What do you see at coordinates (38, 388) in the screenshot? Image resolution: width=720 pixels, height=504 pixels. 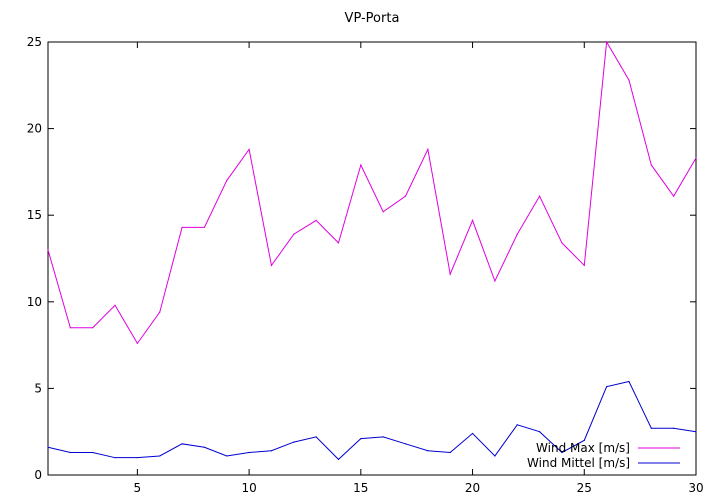 I see `y-tick-label: 5` at bounding box center [38, 388].